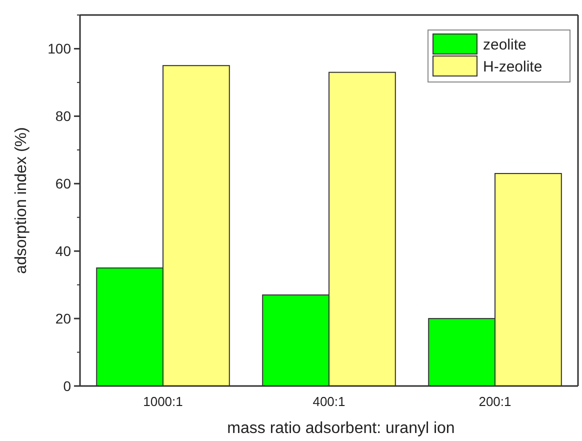 The image size is (582, 441). I want to click on y-tick-label: 100, so click(60, 48).